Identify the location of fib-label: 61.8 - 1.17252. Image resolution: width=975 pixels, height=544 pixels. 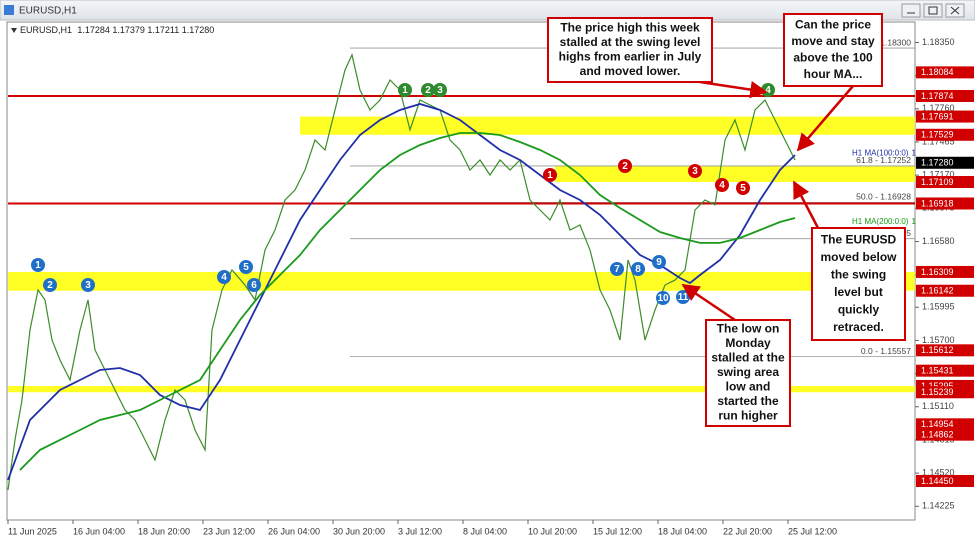
(883, 160).